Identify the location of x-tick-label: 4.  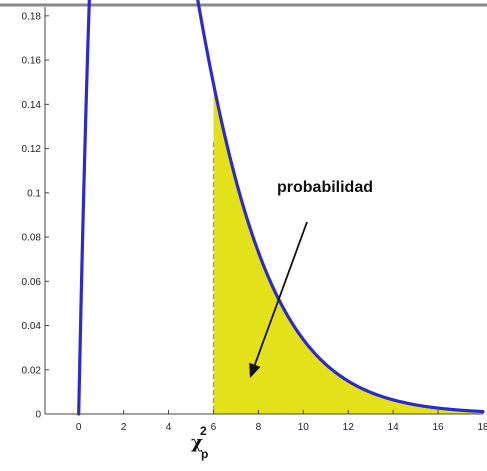
(169, 427).